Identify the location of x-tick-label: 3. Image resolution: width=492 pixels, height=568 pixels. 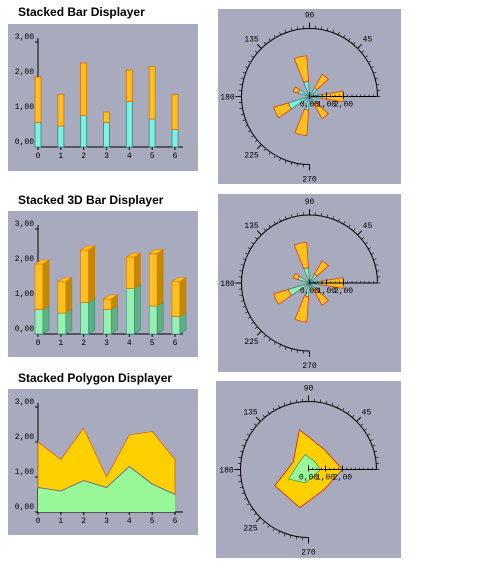
(106, 521).